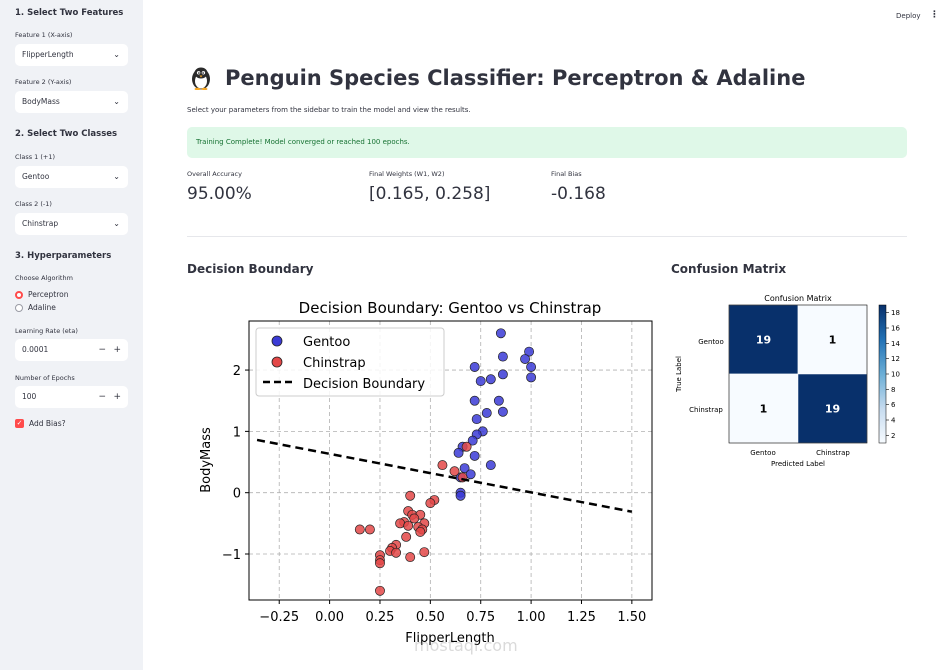  I want to click on feature2-label: Feature 2 (Y-axis), so click(43, 82).